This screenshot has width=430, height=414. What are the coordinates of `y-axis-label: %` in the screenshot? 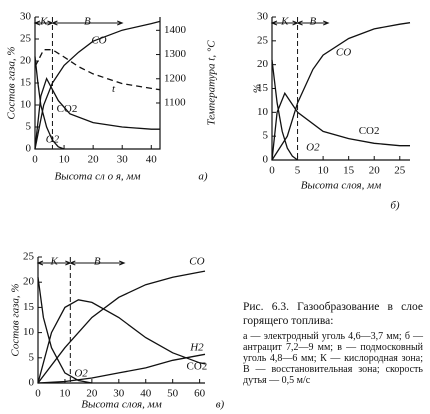 It's located at (258, 88).